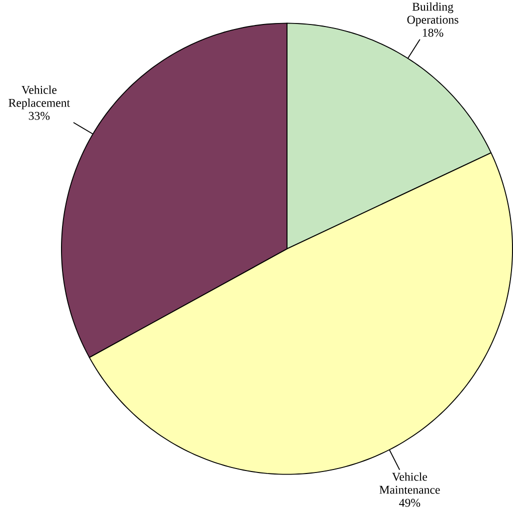 The height and width of the screenshot is (509, 513). What do you see at coordinates (39, 97) in the screenshot?
I see `slice-label: Vehicle Replacement` at bounding box center [39, 97].